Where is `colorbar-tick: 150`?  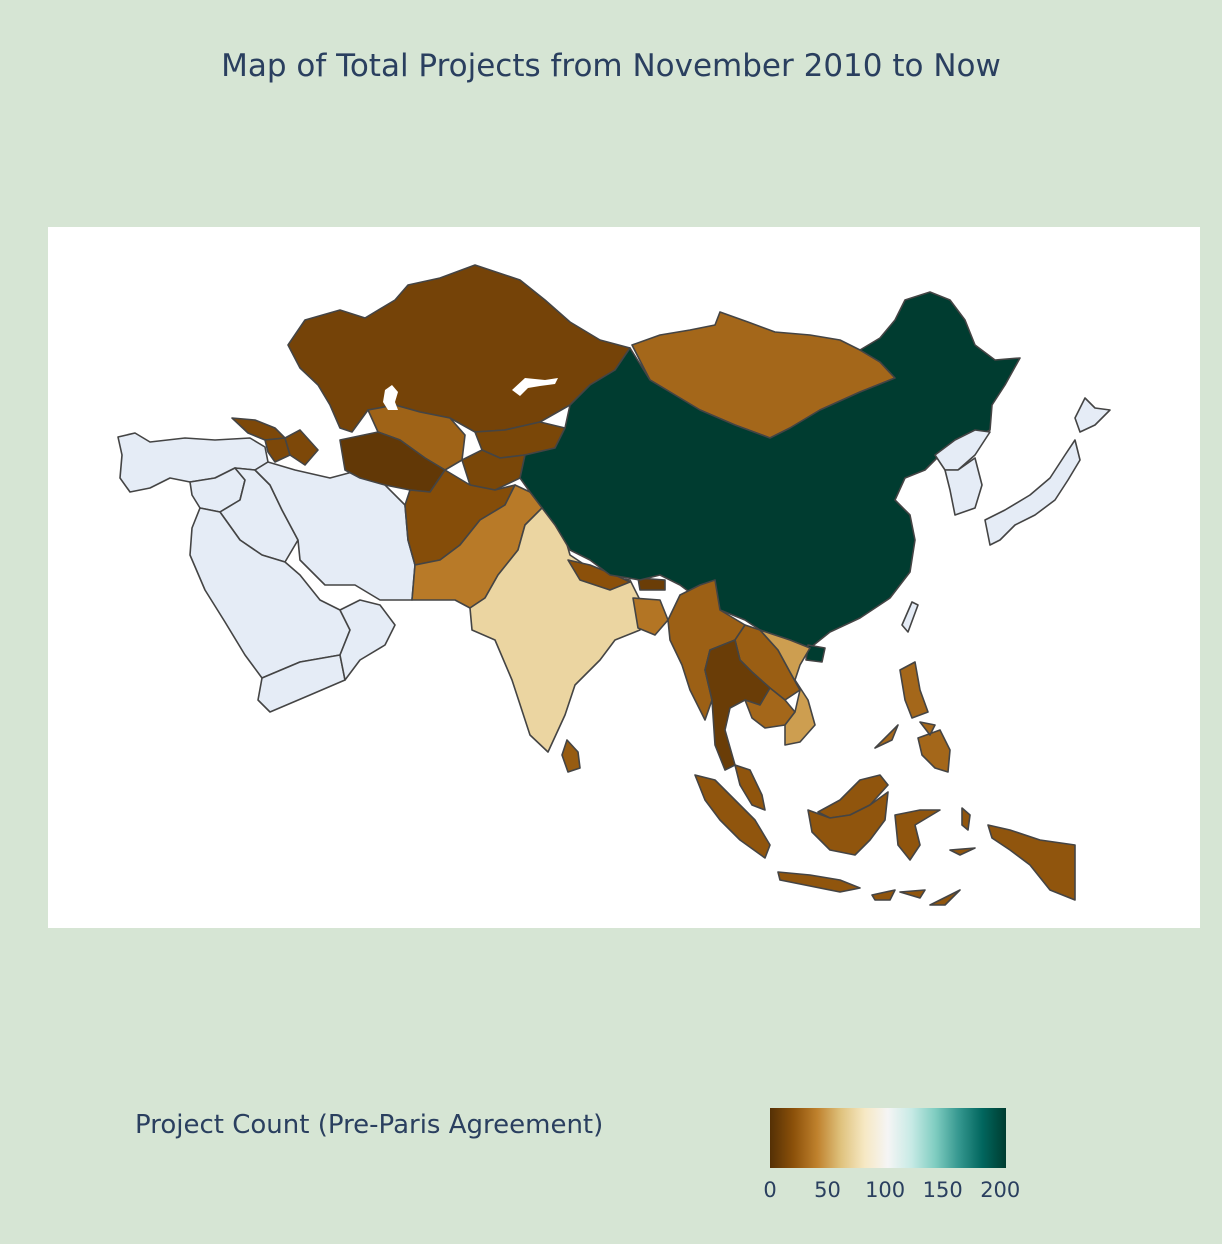 colorbar-tick: 150 is located at coordinates (942, 1190).